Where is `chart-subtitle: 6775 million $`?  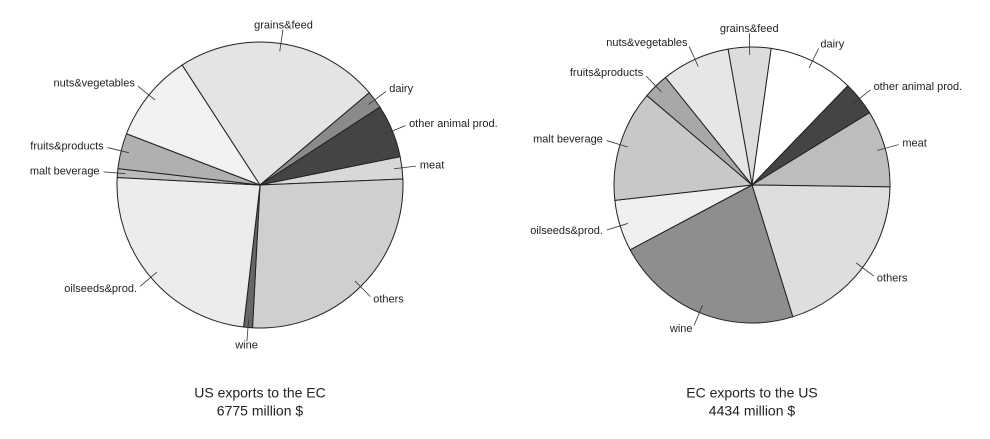 chart-subtitle: 6775 million $ is located at coordinates (260, 411).